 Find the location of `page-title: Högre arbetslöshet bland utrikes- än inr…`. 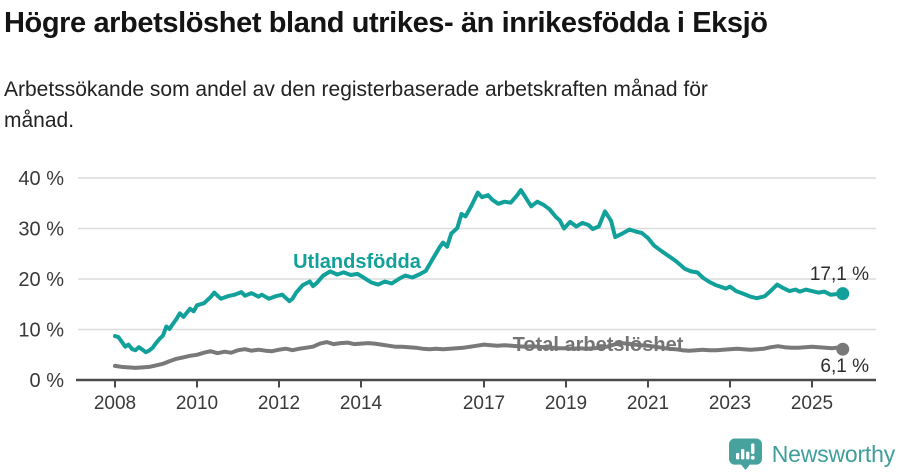

page-title: Högre arbetslöshet bland utrikes- än inr… is located at coordinates (386, 23).